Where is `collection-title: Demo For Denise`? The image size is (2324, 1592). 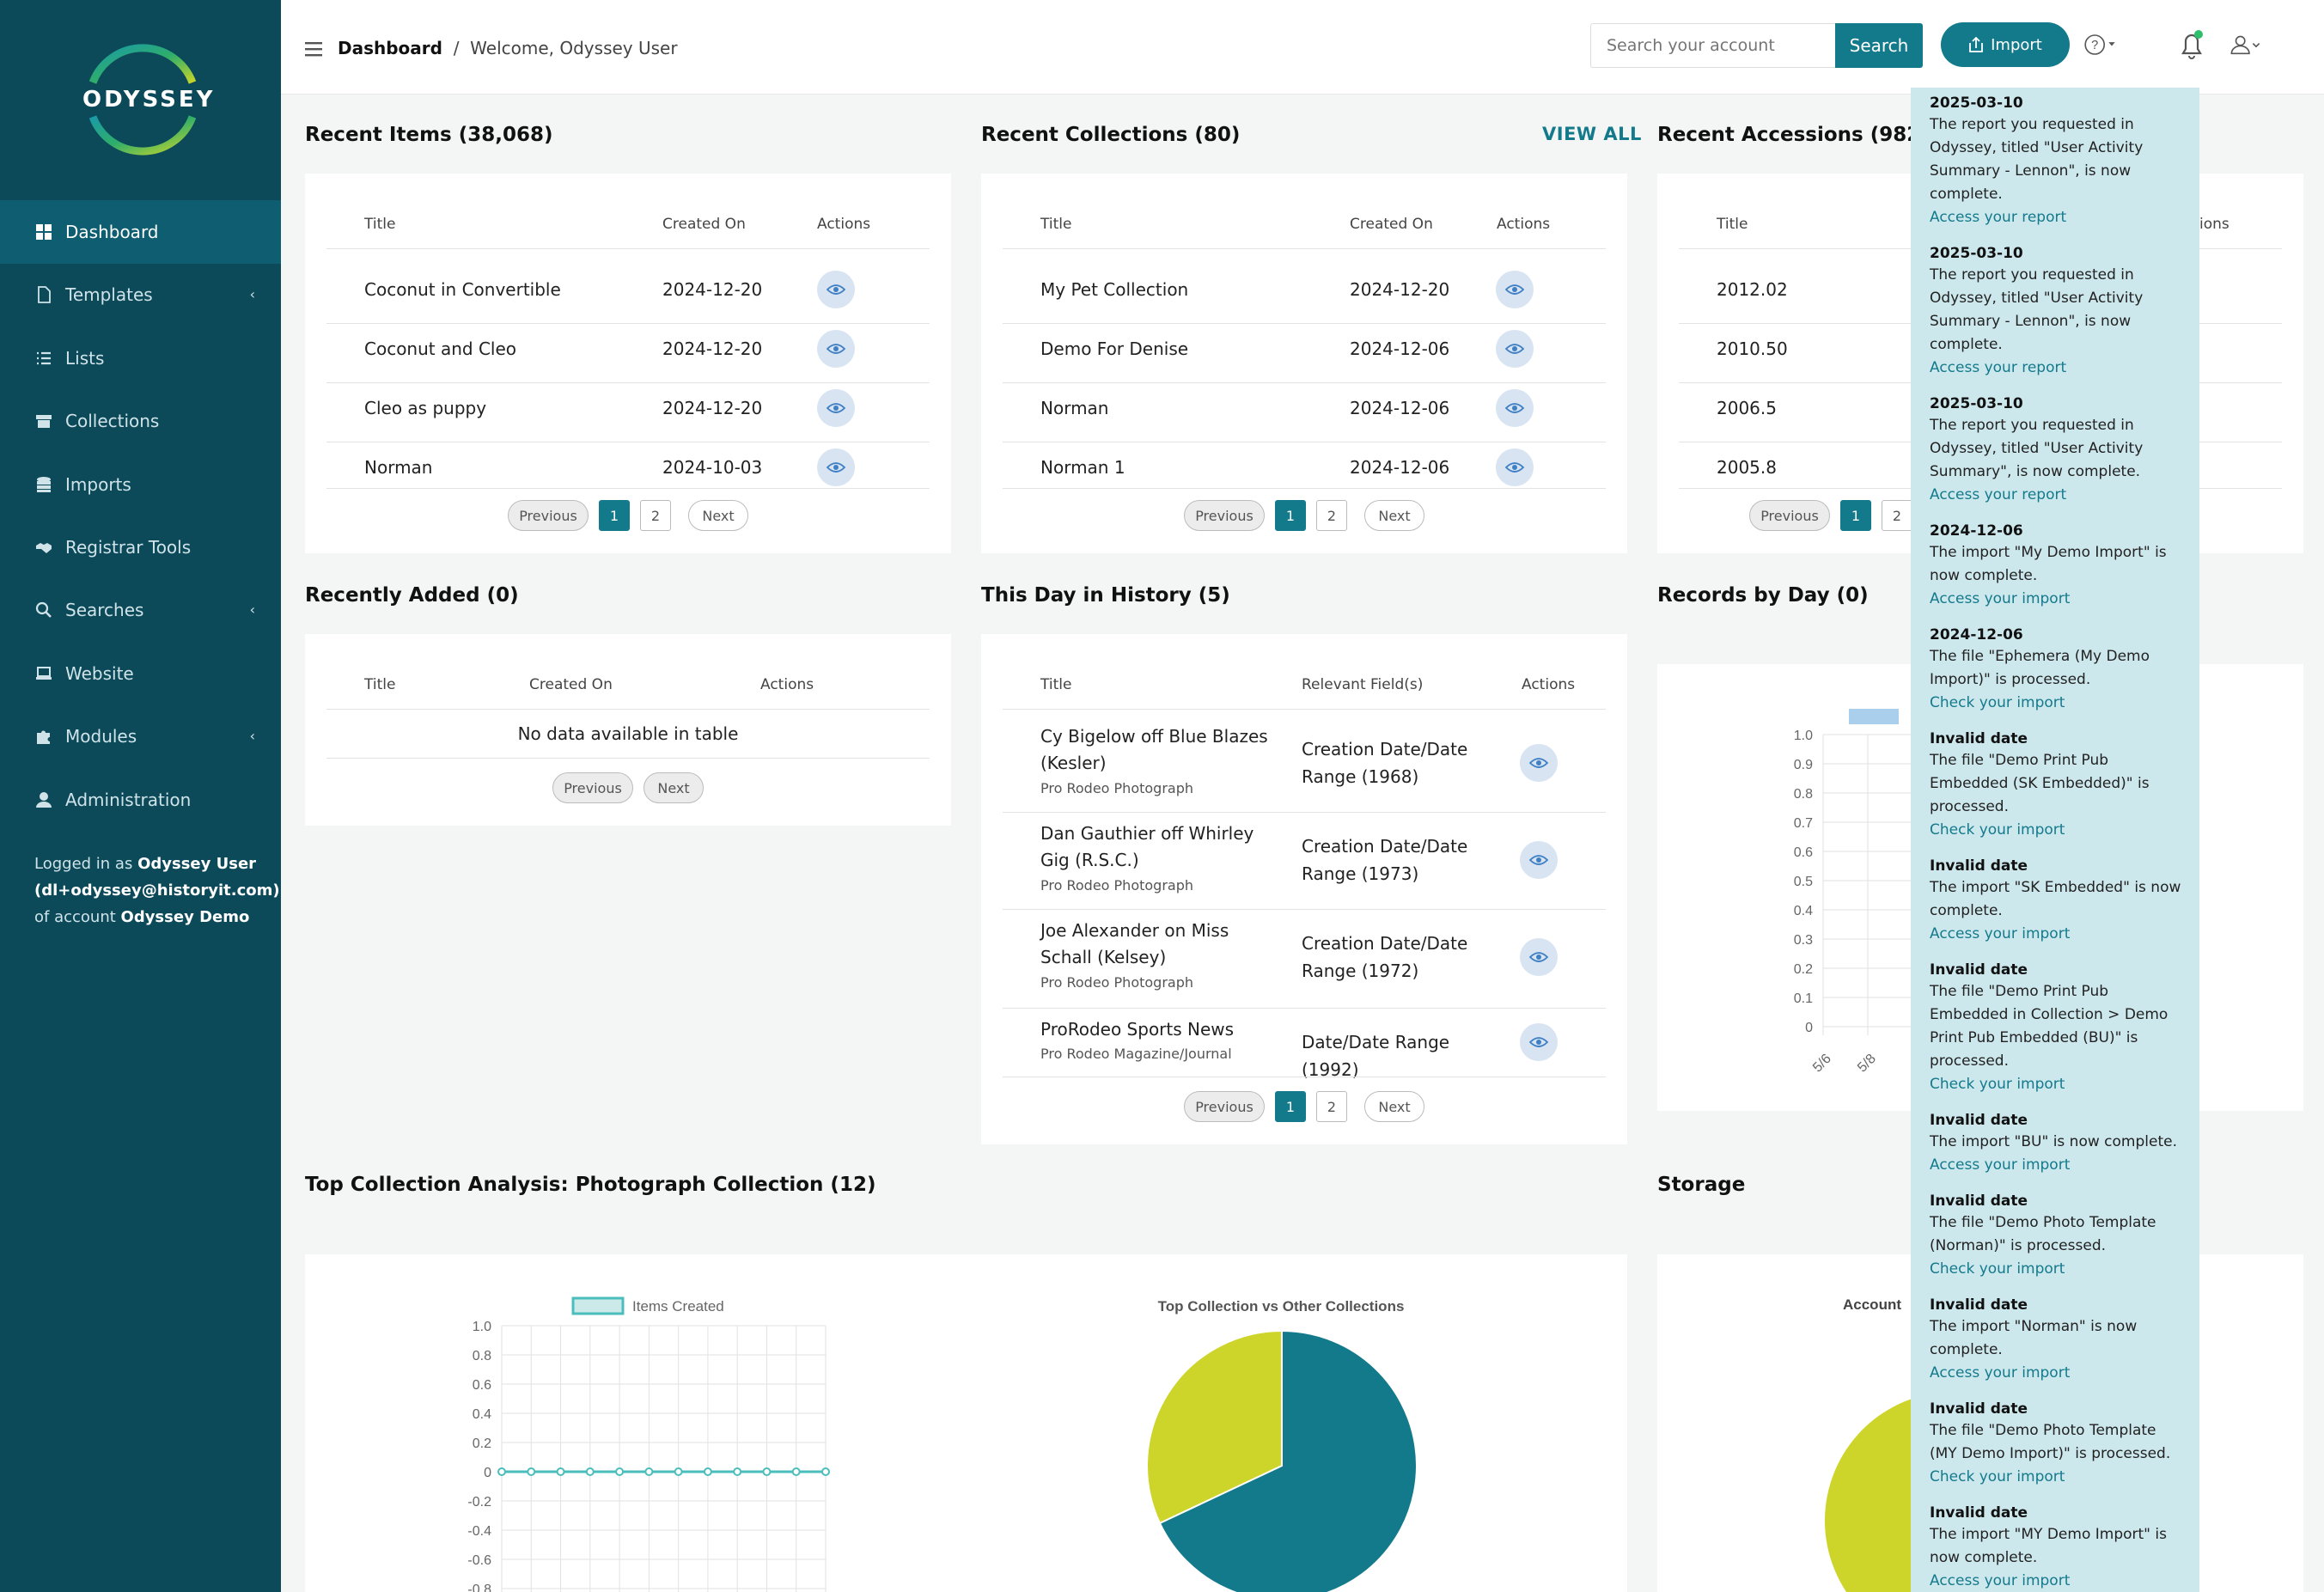 collection-title: Demo For Denise is located at coordinates (1114, 349).